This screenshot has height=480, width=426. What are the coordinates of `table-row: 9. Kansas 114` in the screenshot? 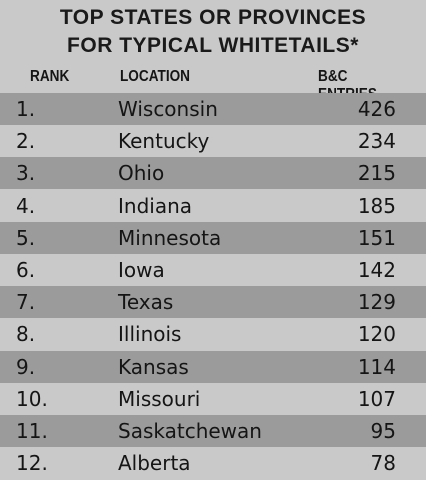 It's located at (213, 366).